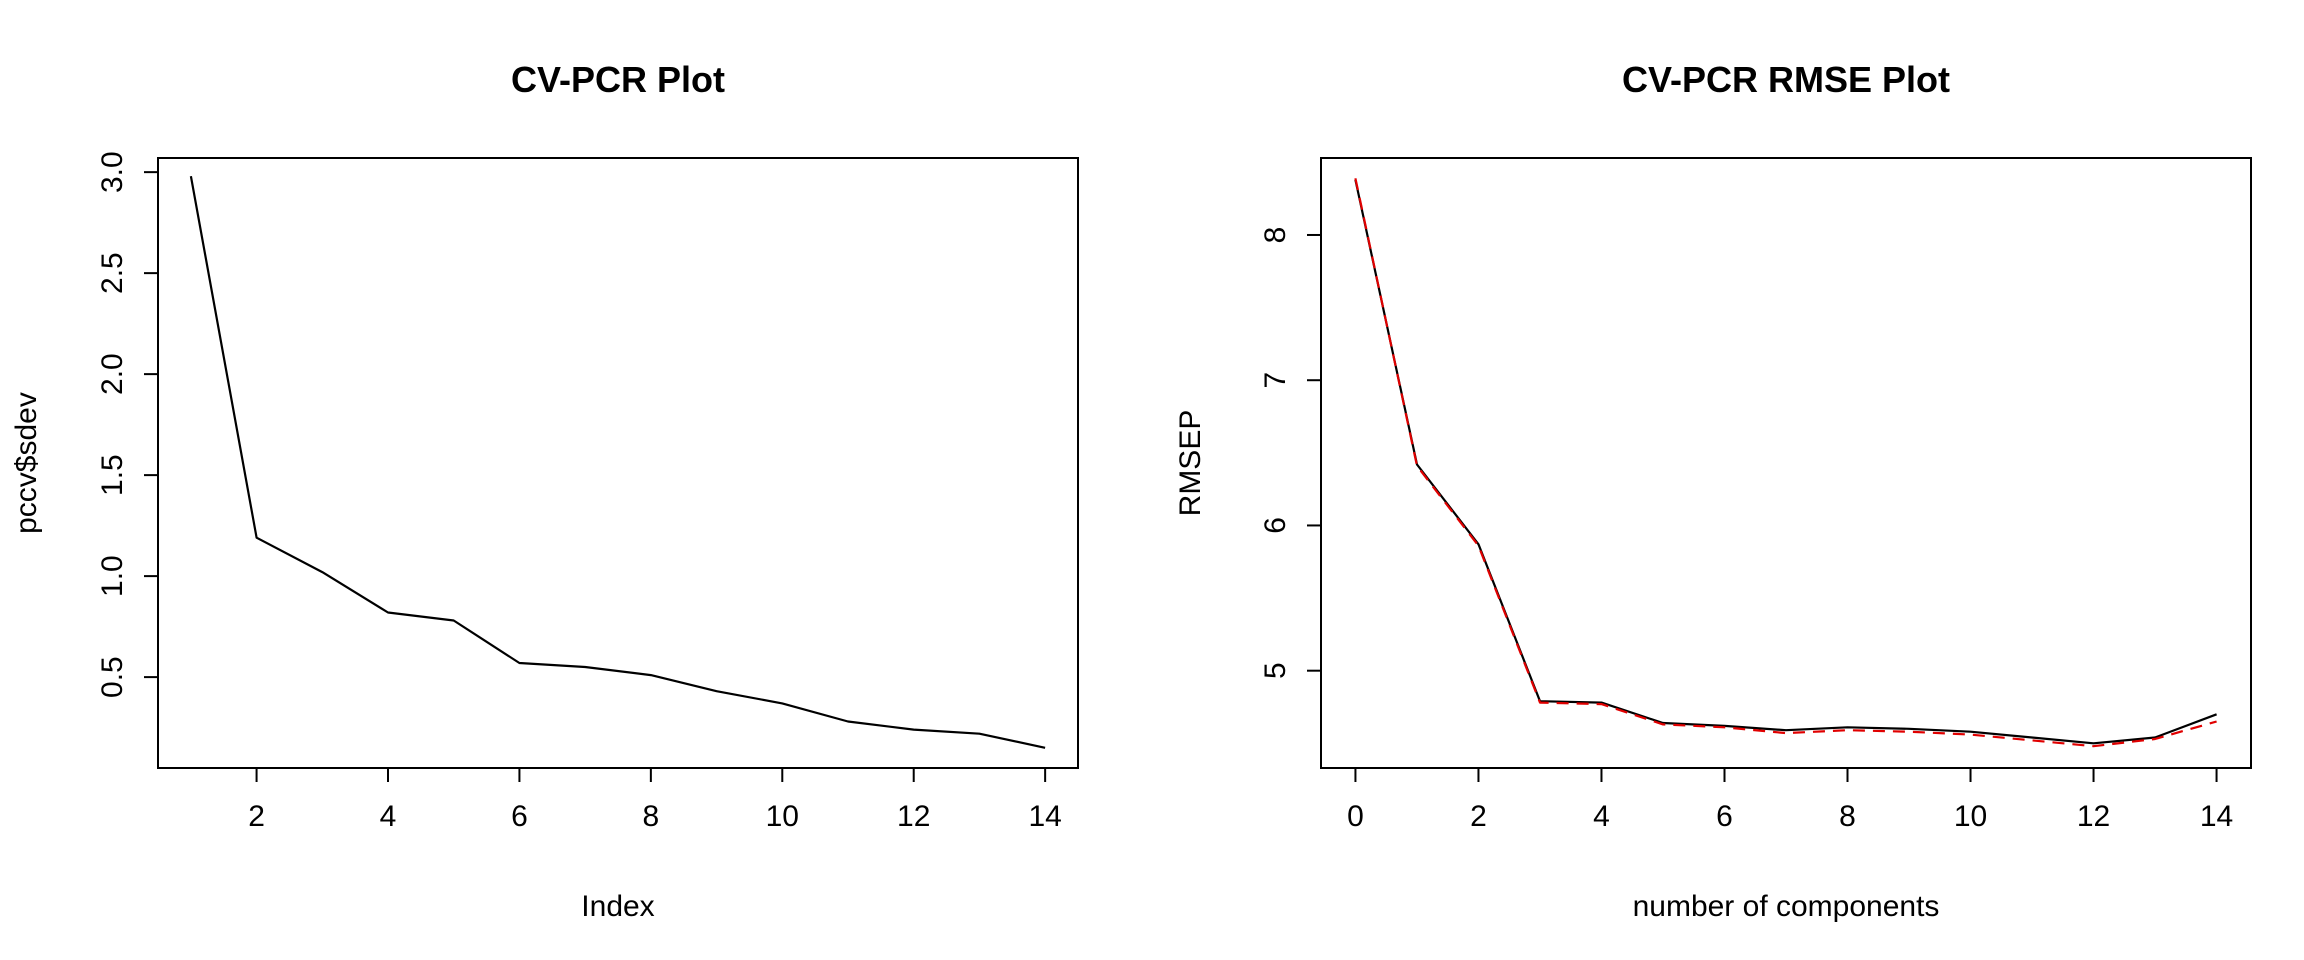 The width and height of the screenshot is (2304, 960). Describe the element at coordinates (1190, 463) in the screenshot. I see `y-axis-label: RMSEP` at that location.